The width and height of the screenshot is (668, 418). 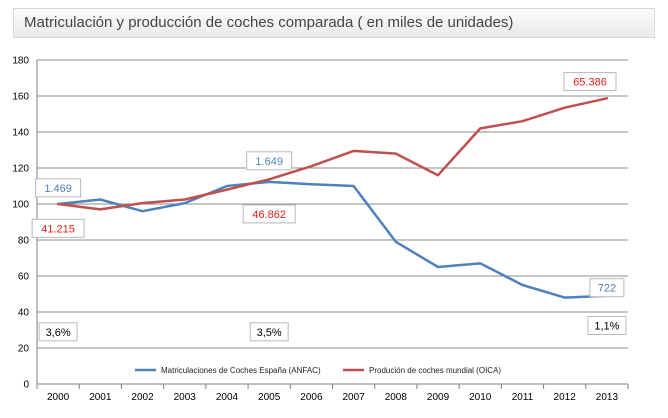 What do you see at coordinates (607, 397) in the screenshot?
I see `x-tick-label: 2013` at bounding box center [607, 397].